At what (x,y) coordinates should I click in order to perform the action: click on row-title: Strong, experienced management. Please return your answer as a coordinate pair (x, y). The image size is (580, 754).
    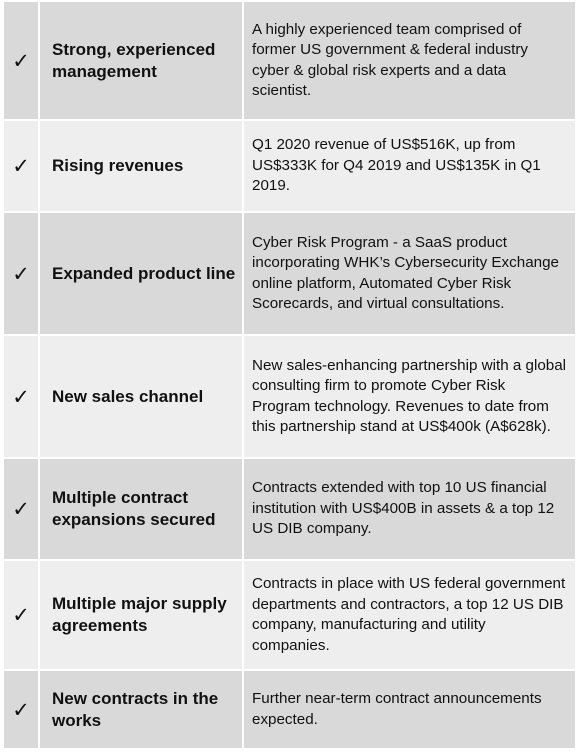
    Looking at the image, I should click on (134, 60).